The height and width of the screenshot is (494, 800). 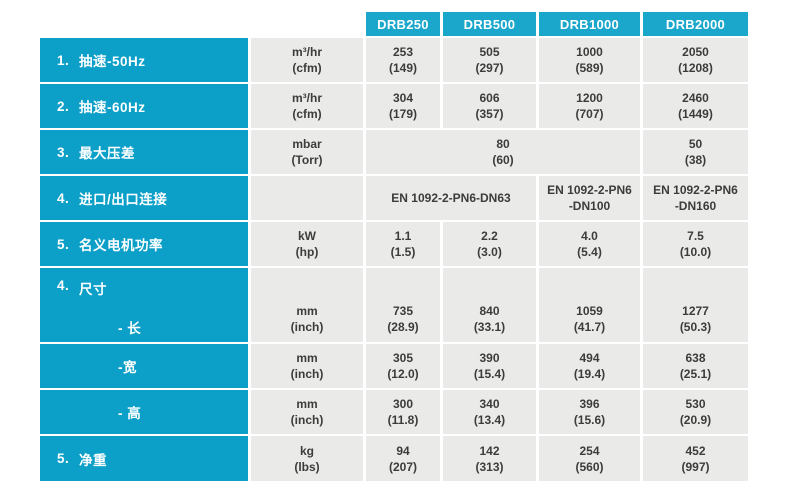 I want to click on row-number: 1., so click(x=63, y=60).